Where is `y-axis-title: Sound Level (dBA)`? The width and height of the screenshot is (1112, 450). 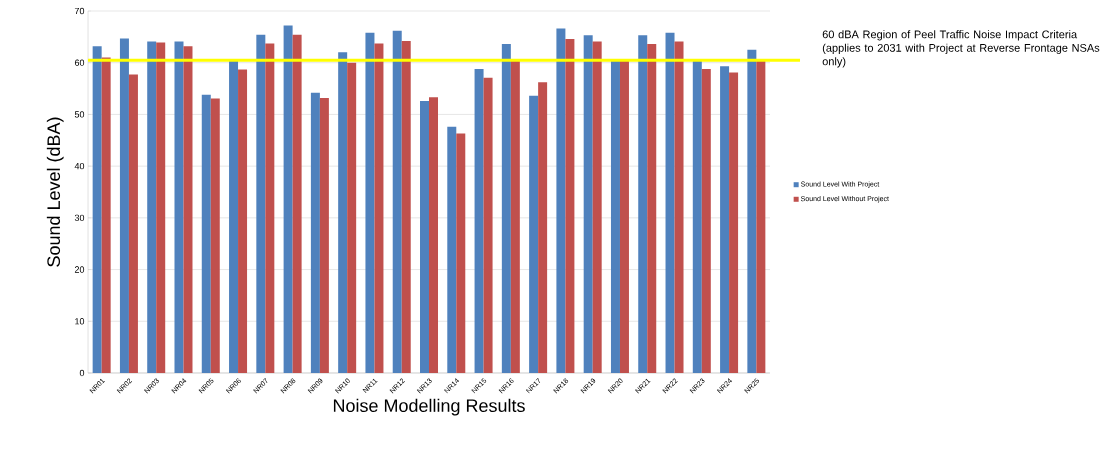
y-axis-title: Sound Level (dBA) is located at coordinates (55, 192).